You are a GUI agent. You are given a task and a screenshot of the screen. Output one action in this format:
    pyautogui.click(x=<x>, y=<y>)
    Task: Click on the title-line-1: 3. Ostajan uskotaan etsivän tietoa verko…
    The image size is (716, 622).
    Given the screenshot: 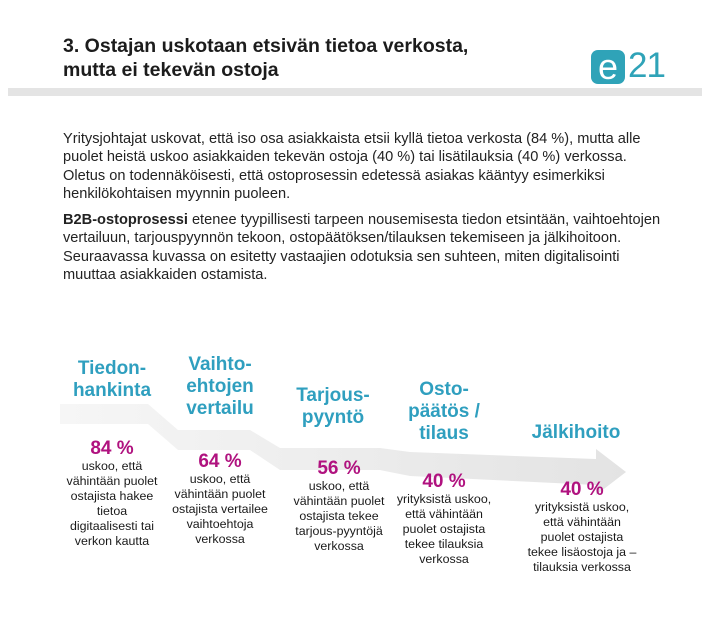 What is the action you would take?
    pyautogui.click(x=266, y=46)
    